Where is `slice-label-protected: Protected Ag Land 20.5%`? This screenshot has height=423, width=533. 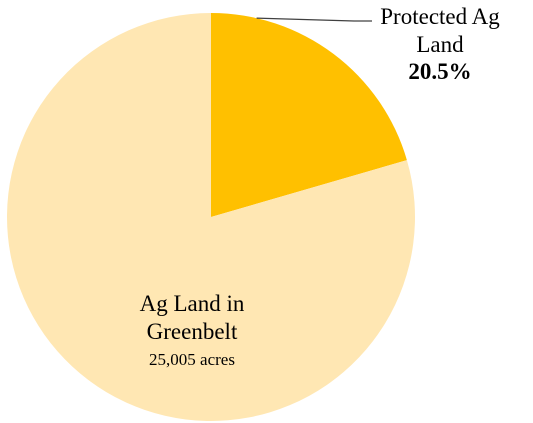 slice-label-protected: Protected Ag Land 20.5% is located at coordinates (440, 44).